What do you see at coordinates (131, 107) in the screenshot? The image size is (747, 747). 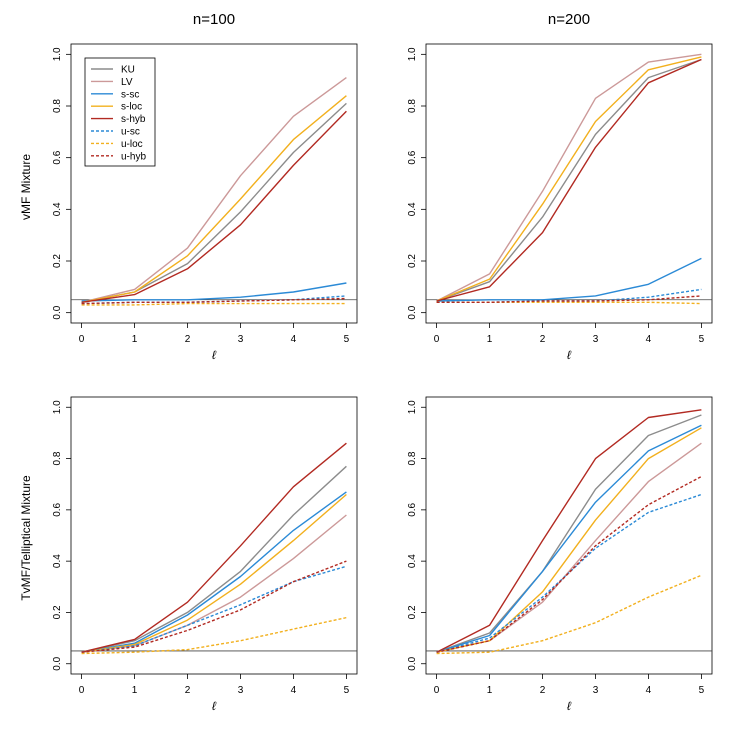 I see `legend-label-s-loc: s-loc` at bounding box center [131, 107].